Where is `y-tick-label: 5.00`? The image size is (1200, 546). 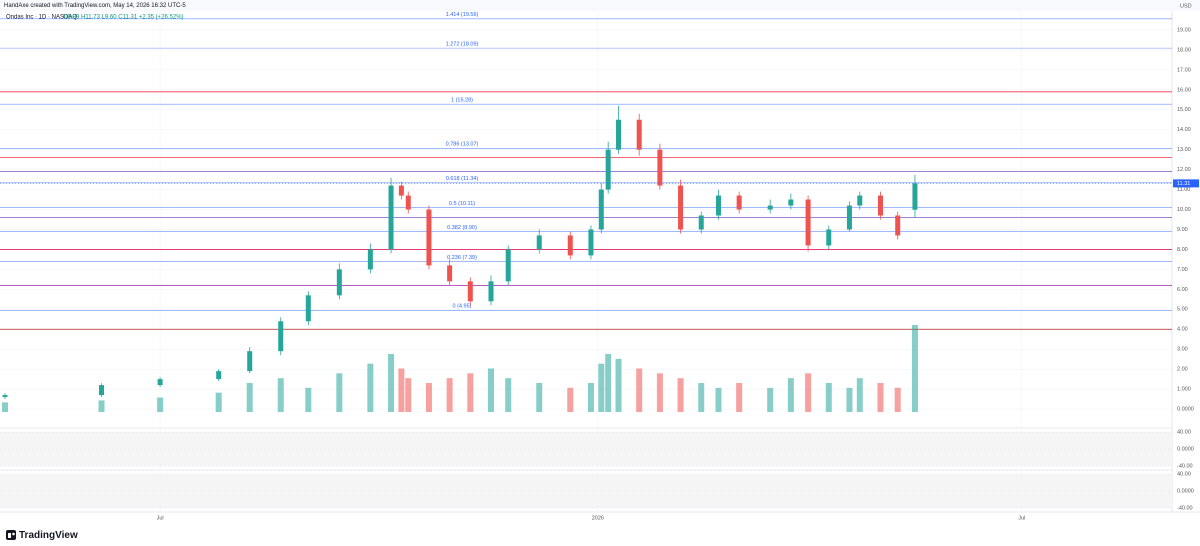
y-tick-label: 5.00 is located at coordinates (1182, 310).